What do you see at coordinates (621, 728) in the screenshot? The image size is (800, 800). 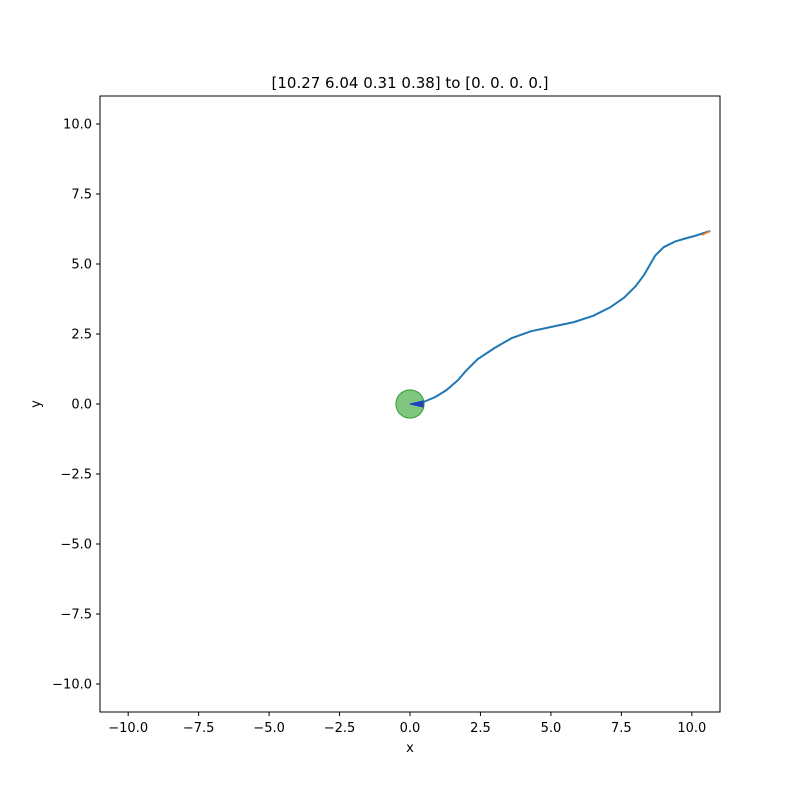 I see `x-tick-label: 7.5` at bounding box center [621, 728].